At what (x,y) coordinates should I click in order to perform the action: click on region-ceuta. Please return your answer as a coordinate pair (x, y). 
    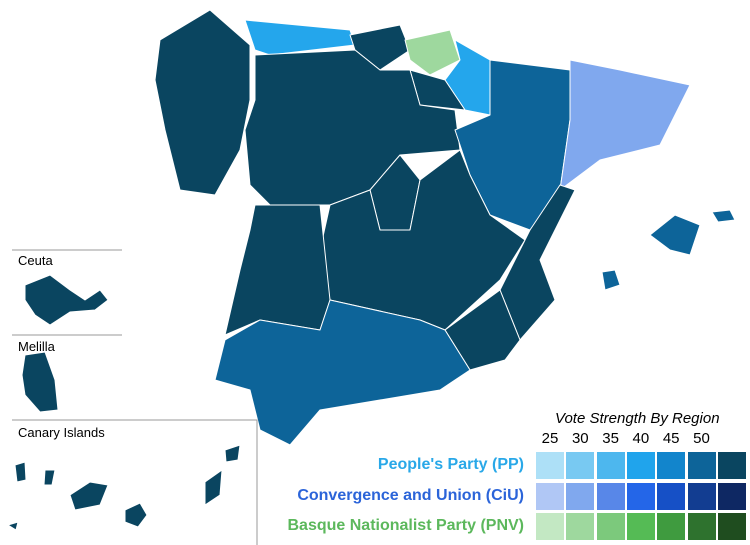
    Looking at the image, I should click on (66, 300).